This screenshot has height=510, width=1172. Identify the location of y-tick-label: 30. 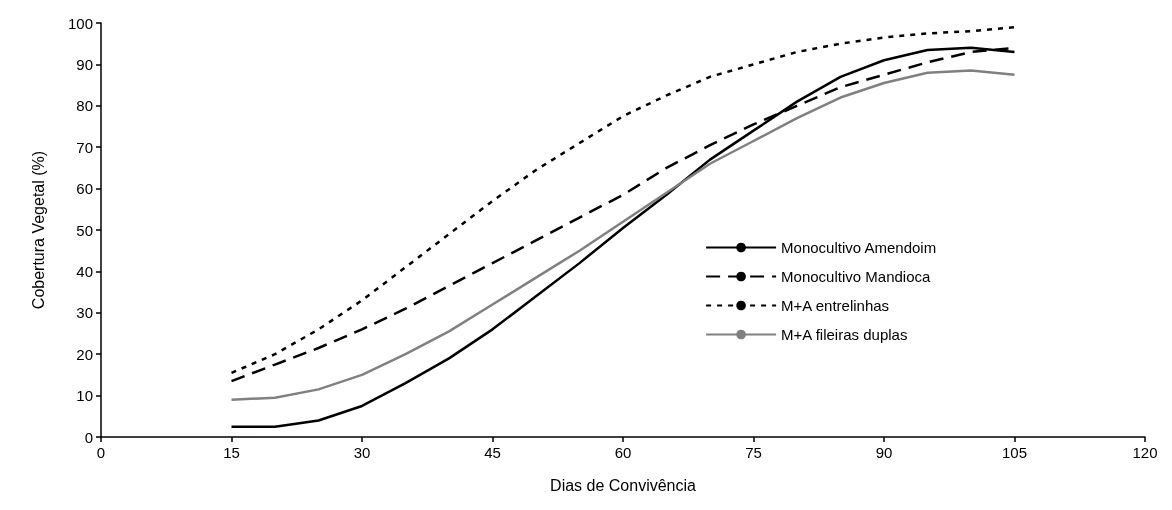
(84, 313).